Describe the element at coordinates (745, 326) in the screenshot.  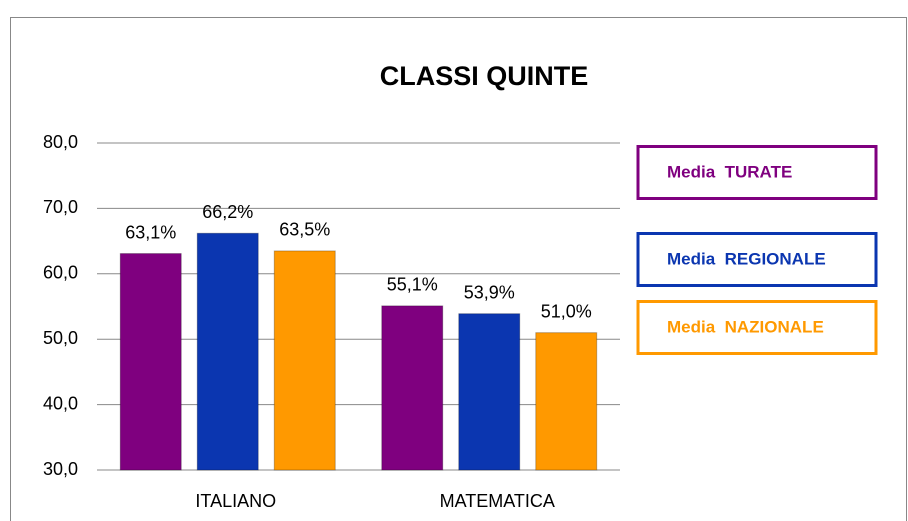
I see `legend-label: Media NAZIONALE` at that location.